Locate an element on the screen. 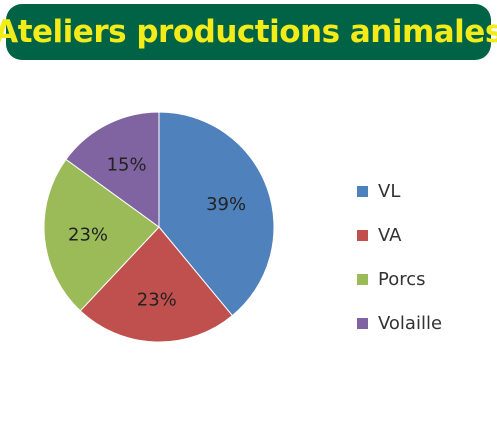 The height and width of the screenshot is (431, 497). title-banner: Ateliers productions animales is located at coordinates (248, 32).